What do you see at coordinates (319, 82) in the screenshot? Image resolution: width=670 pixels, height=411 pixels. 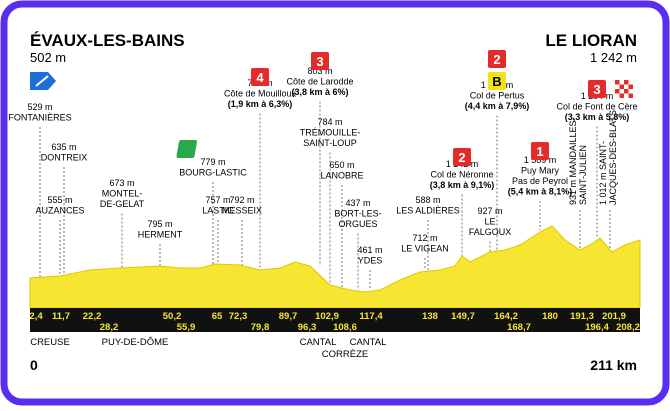 I see `point-label: Côte de Larodde` at bounding box center [319, 82].